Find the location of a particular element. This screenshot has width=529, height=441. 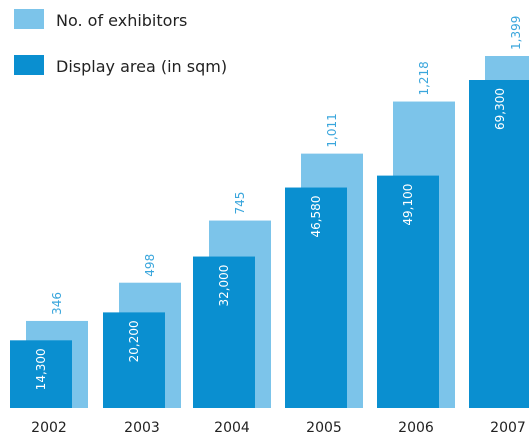

data-label-display-area-2003: 20,200 is located at coordinates (134, 341).